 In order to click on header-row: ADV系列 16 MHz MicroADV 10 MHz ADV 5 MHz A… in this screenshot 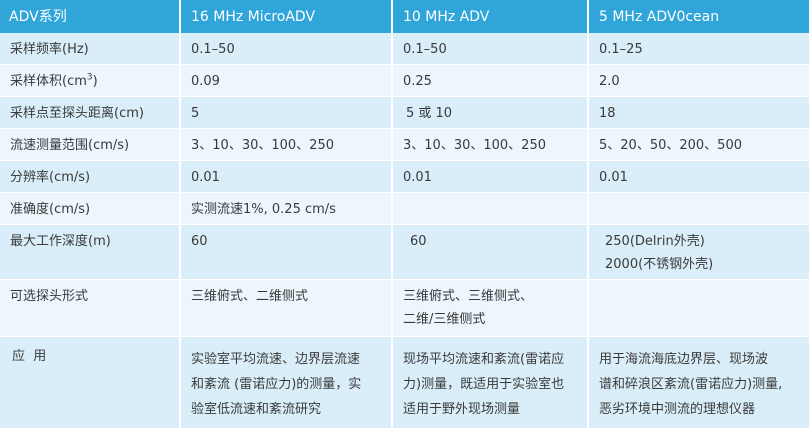, I will do `click(405, 16)`.